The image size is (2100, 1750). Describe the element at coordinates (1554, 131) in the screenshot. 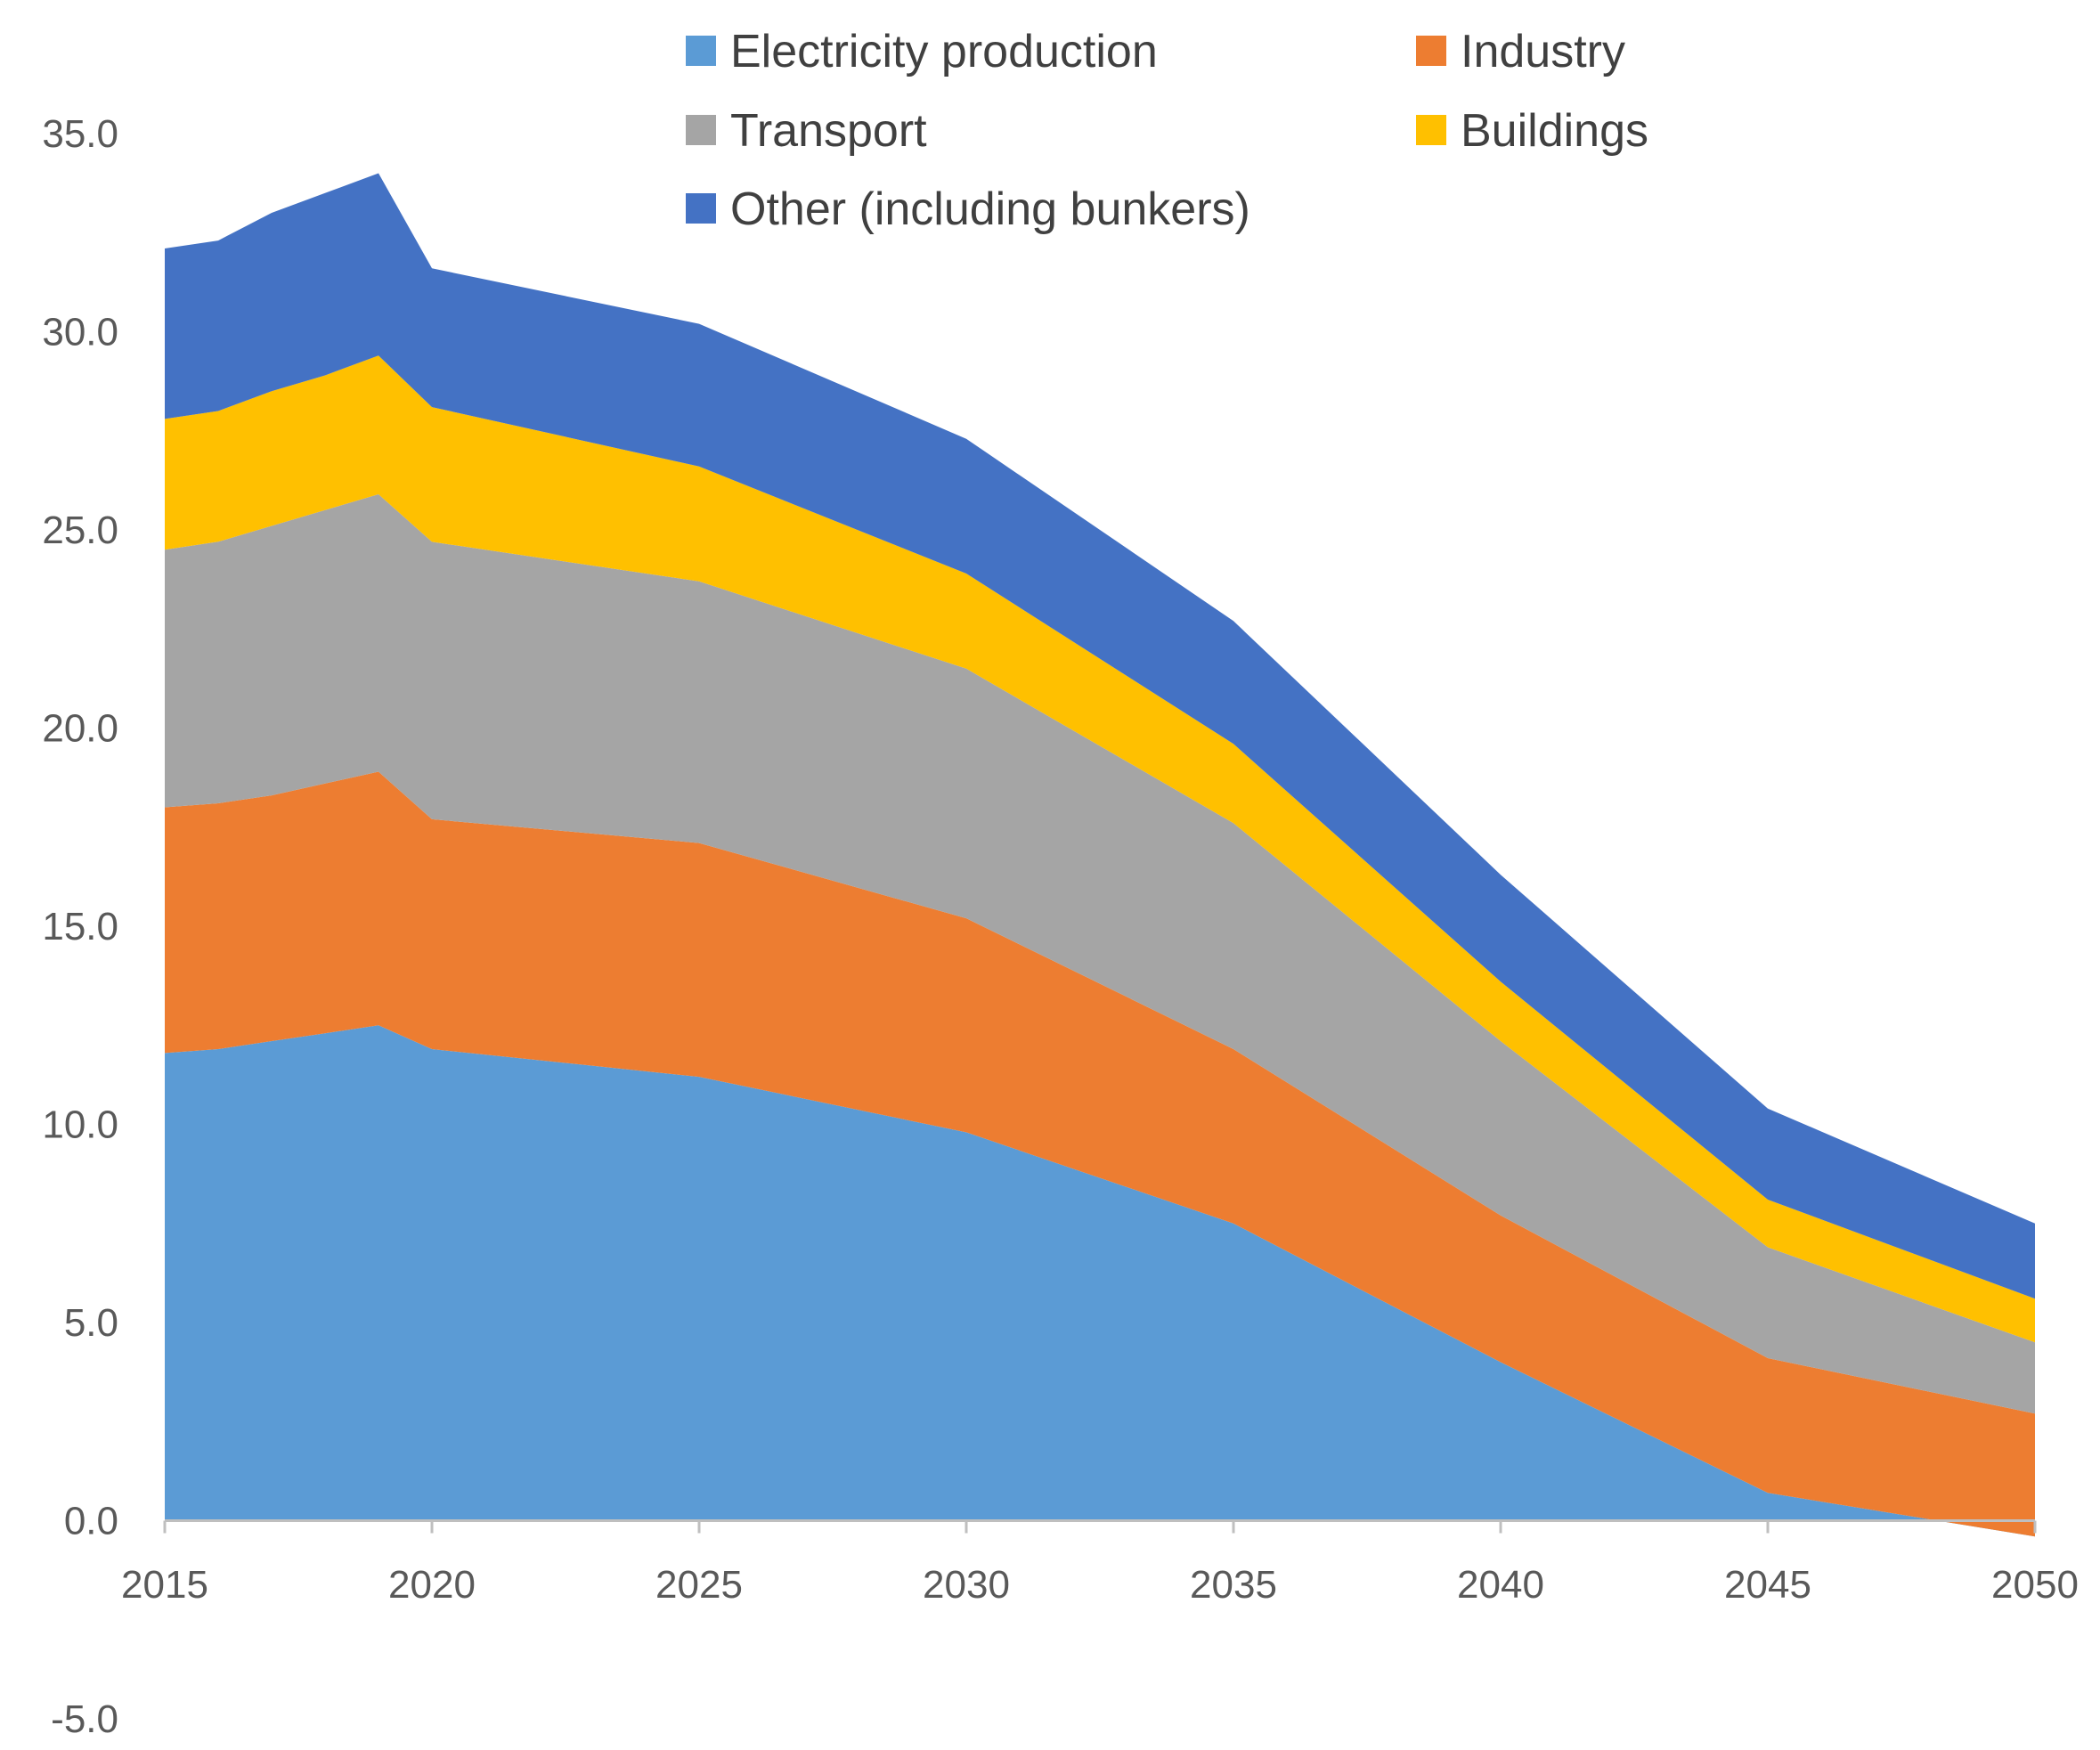

I see `legend-label: Buildings` at that location.